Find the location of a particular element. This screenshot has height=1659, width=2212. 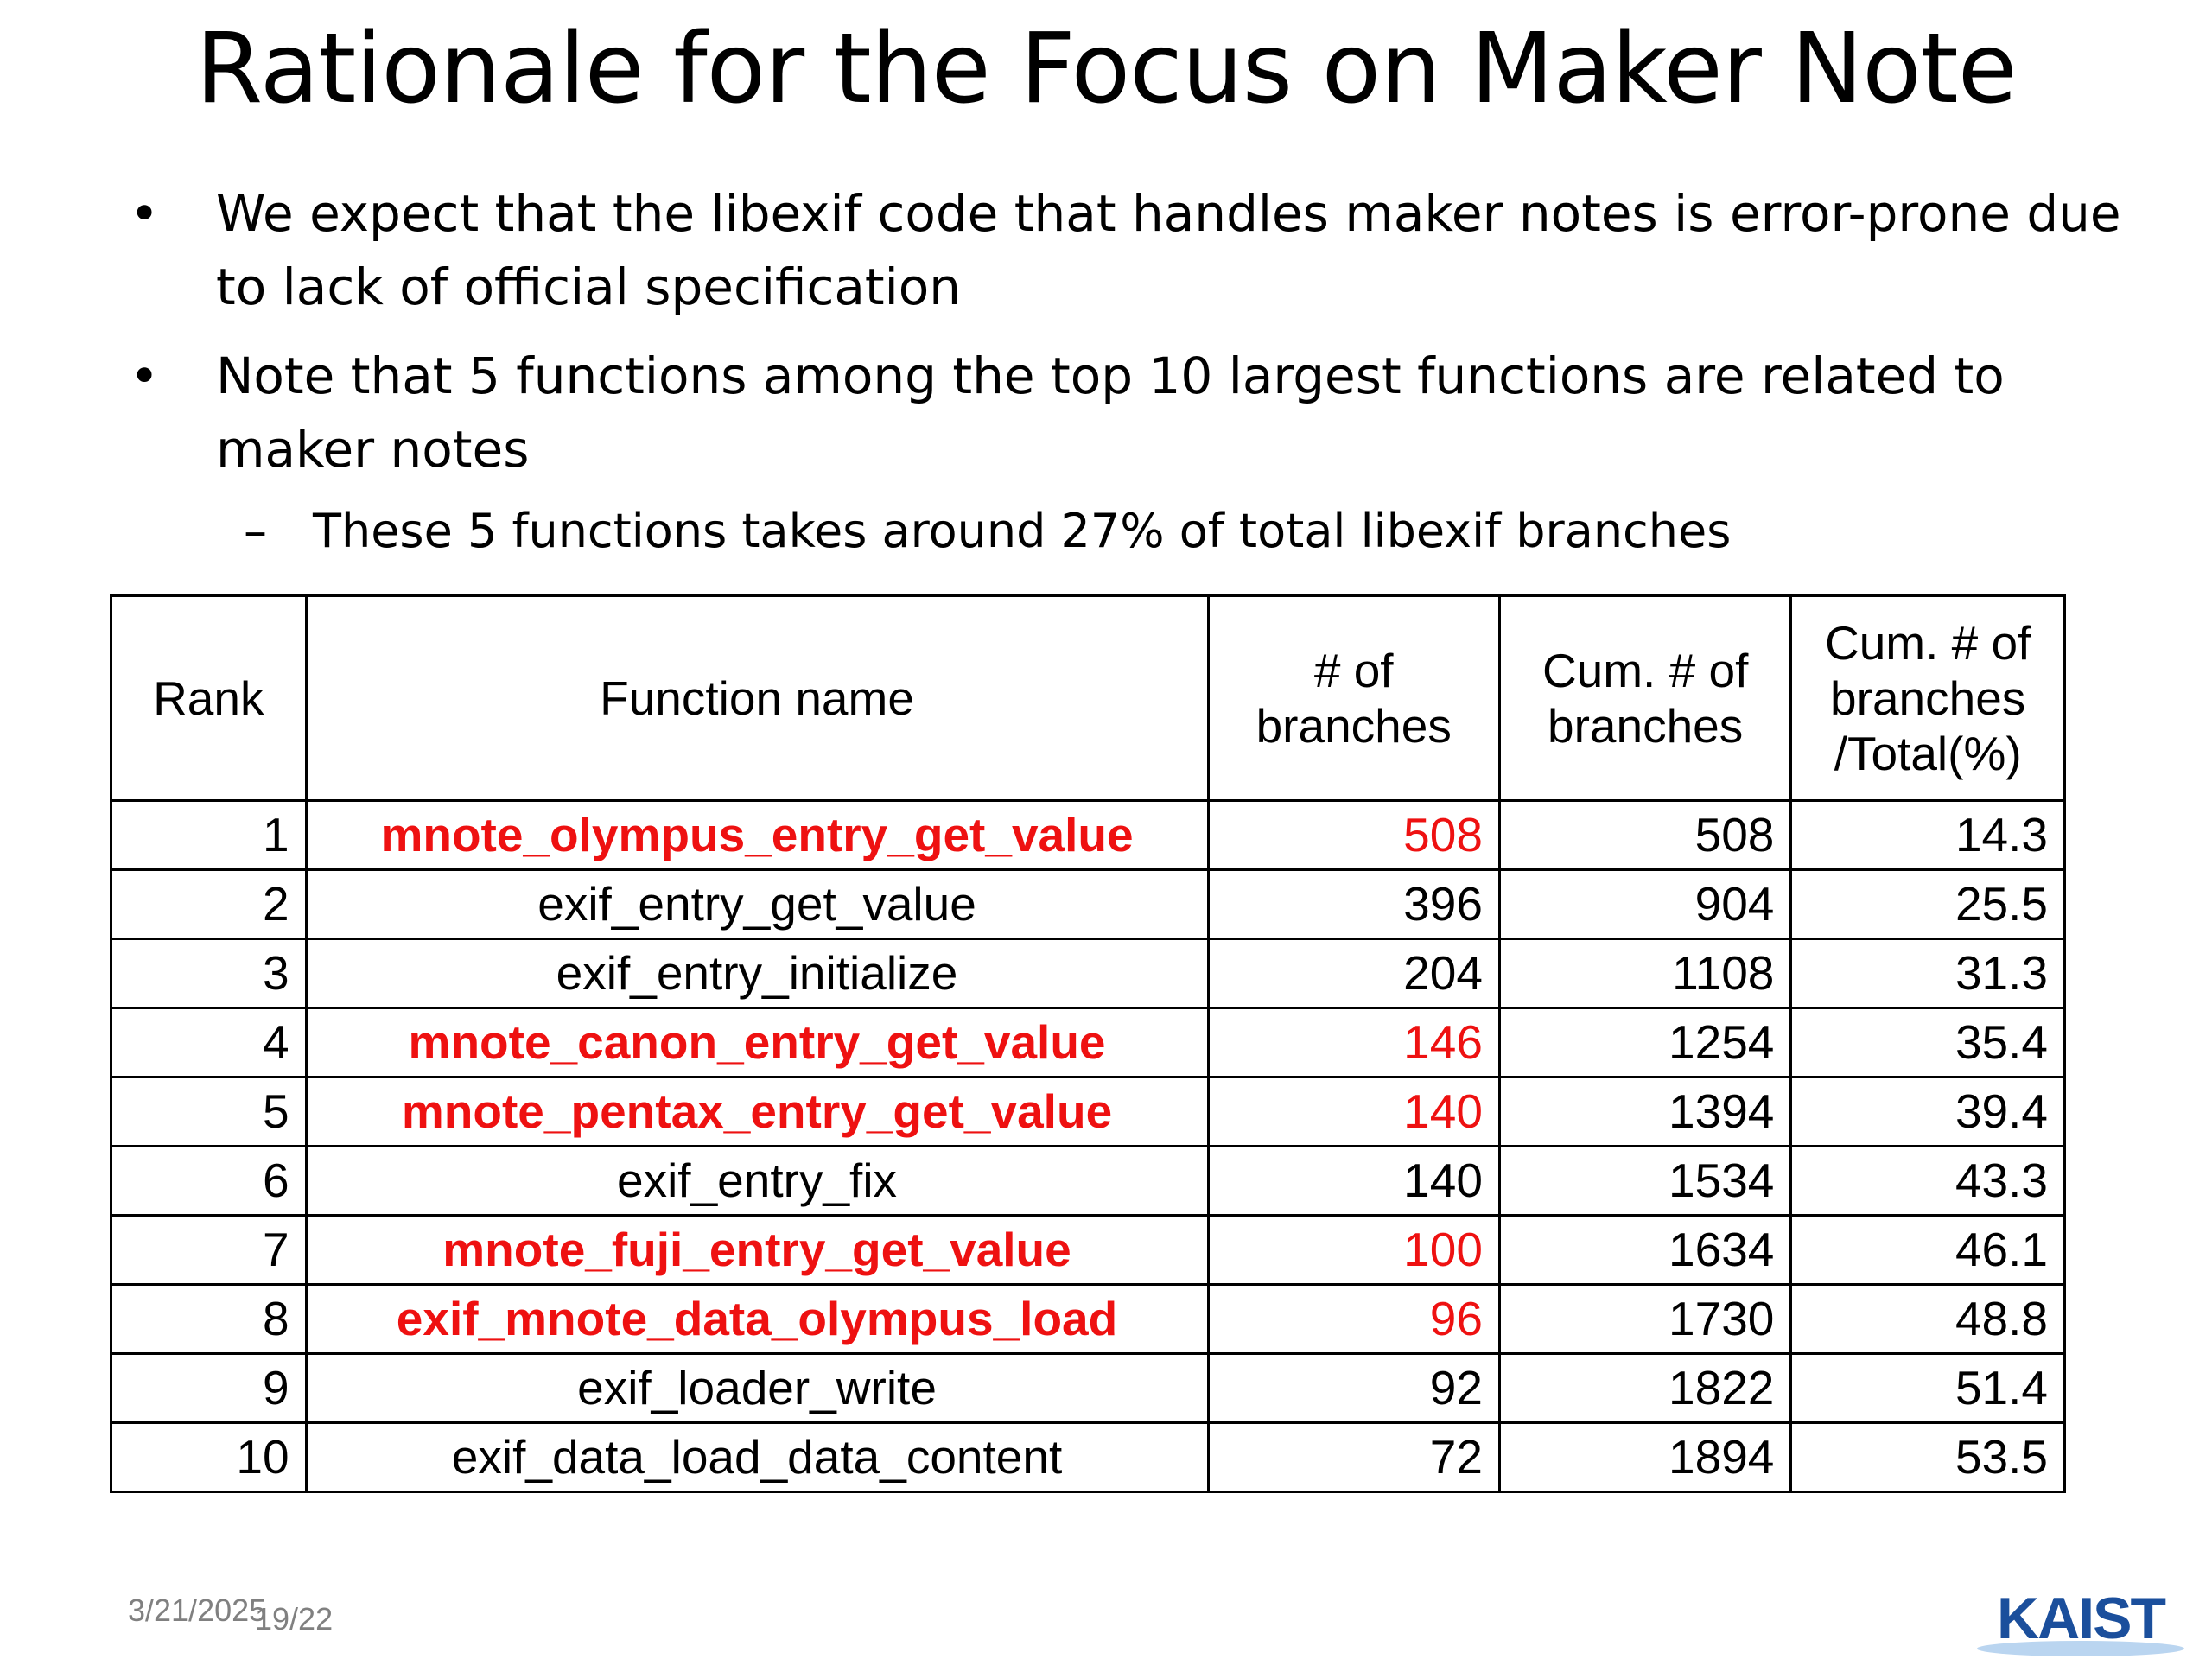

function-name-cell: exif_loader_write is located at coordinates (757, 1388).